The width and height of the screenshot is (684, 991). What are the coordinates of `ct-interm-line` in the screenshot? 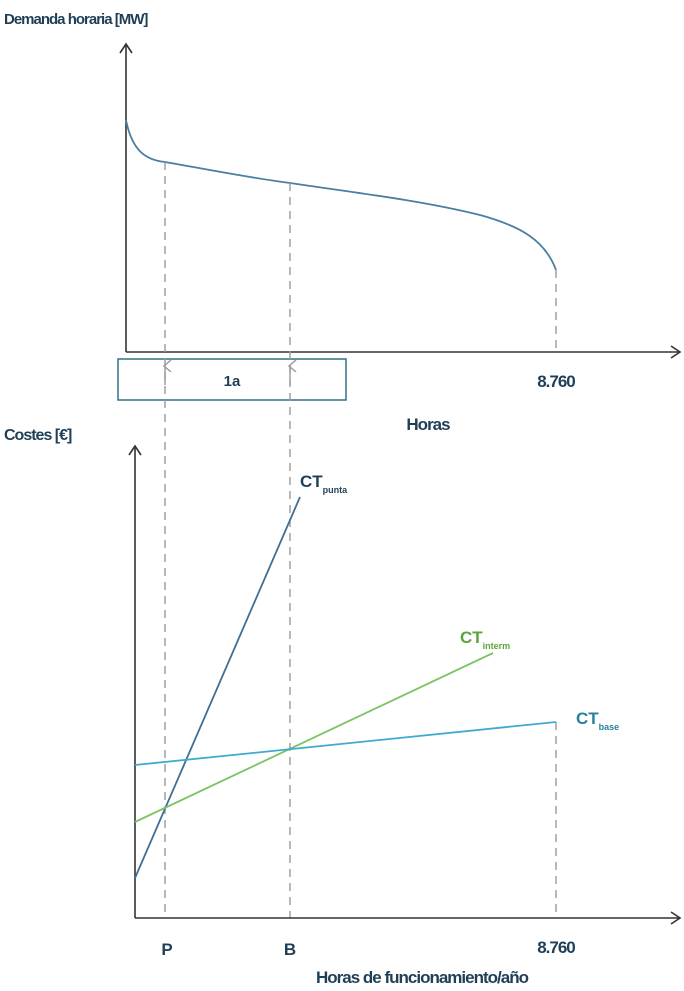 It's located at (314, 737).